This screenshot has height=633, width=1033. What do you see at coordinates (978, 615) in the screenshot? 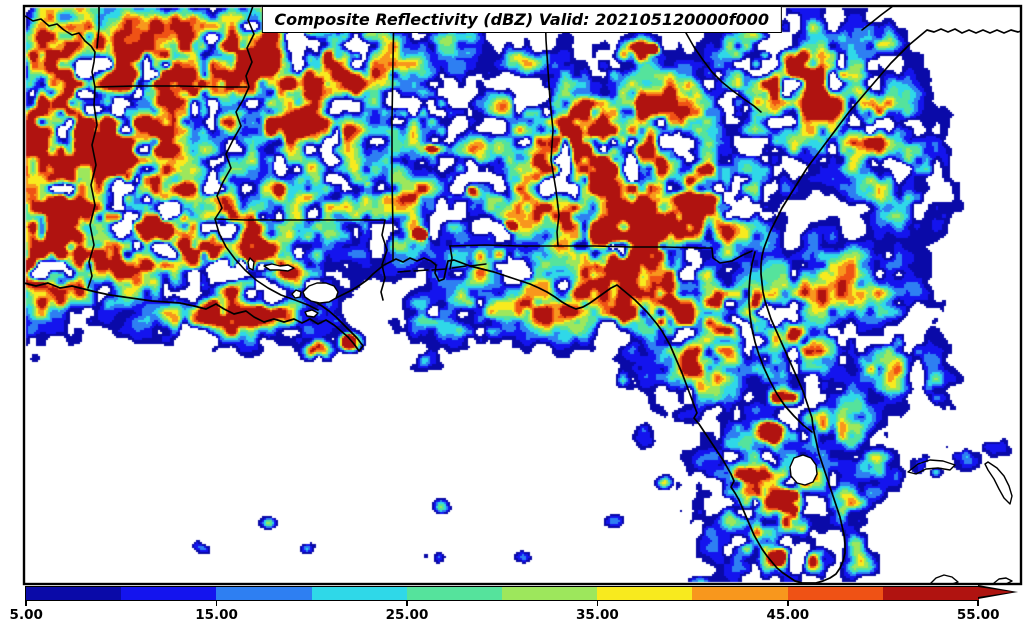
I see `colorbar-tick-label: 55.00` at bounding box center [978, 615].